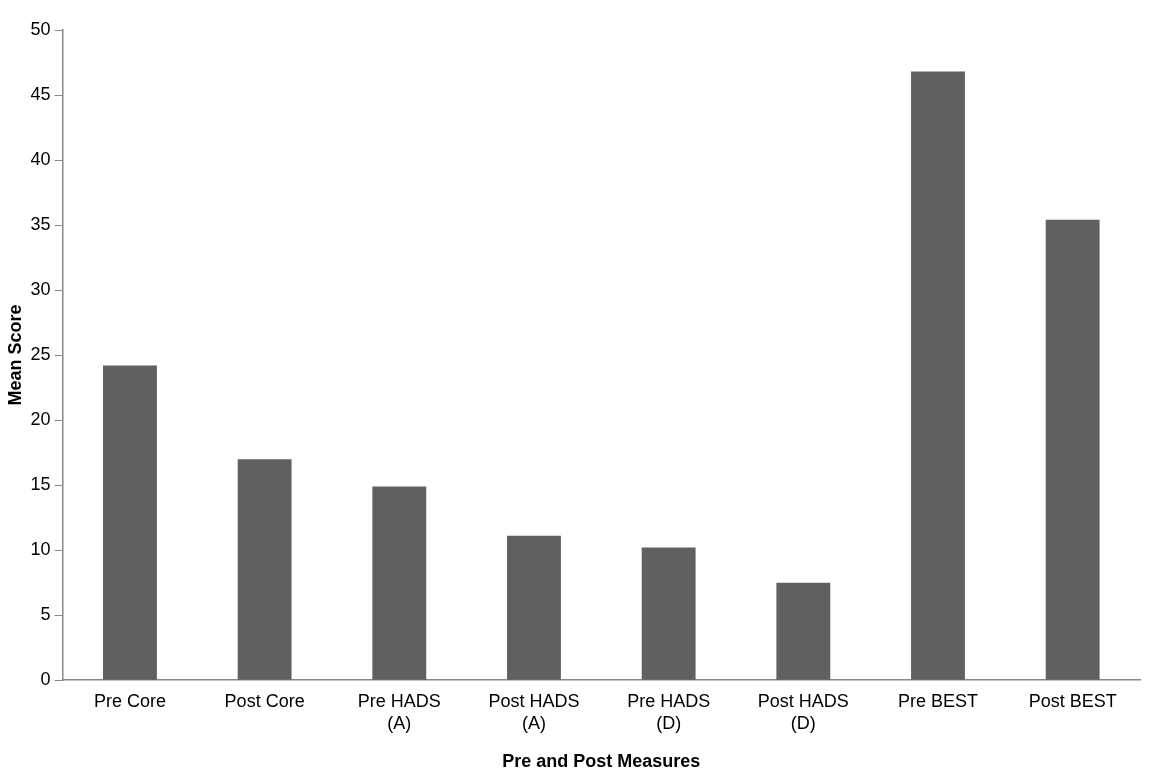 The width and height of the screenshot is (1150, 782). What do you see at coordinates (534, 711) in the screenshot?
I see `x-tick-label: Post HADS (A)` at bounding box center [534, 711].